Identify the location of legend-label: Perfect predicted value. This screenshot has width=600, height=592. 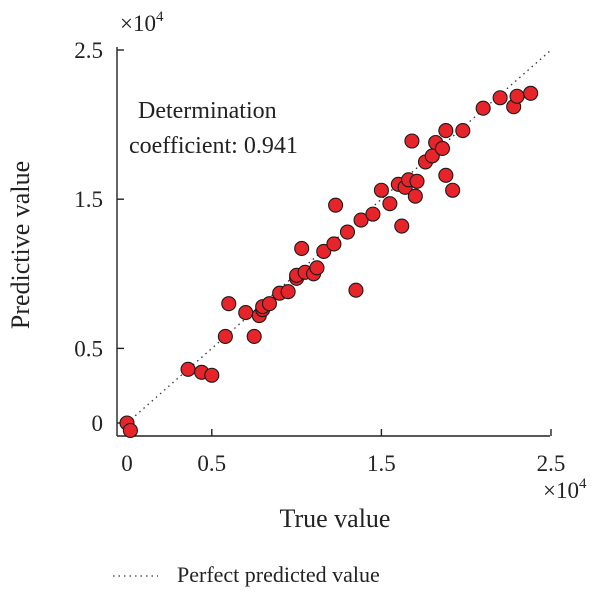
(278, 574).